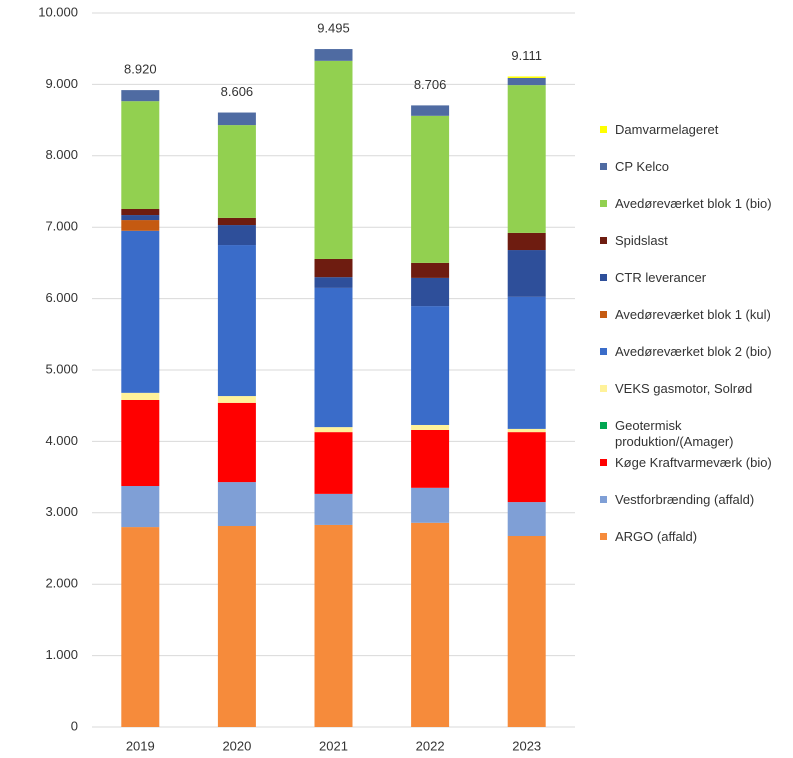 This screenshot has width=793, height=758. What do you see at coordinates (695, 362) in the screenshot?
I see `legend-entry: Avedøreværket blok 2 (bio)` at bounding box center [695, 362].